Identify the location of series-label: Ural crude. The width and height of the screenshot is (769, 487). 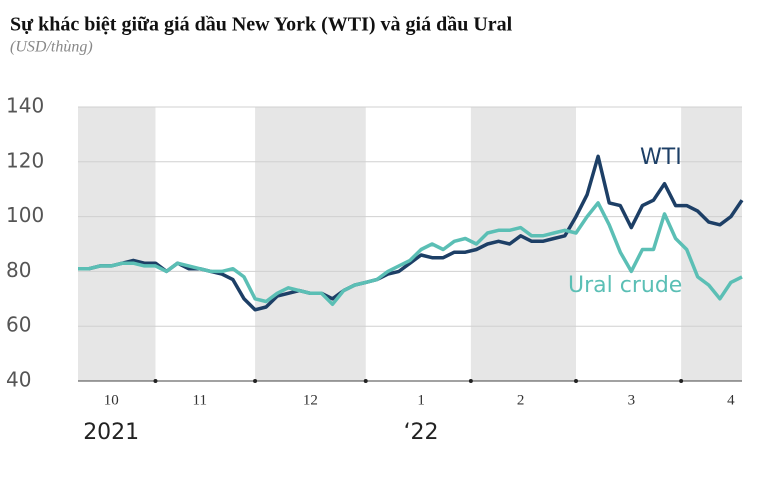
(625, 285).